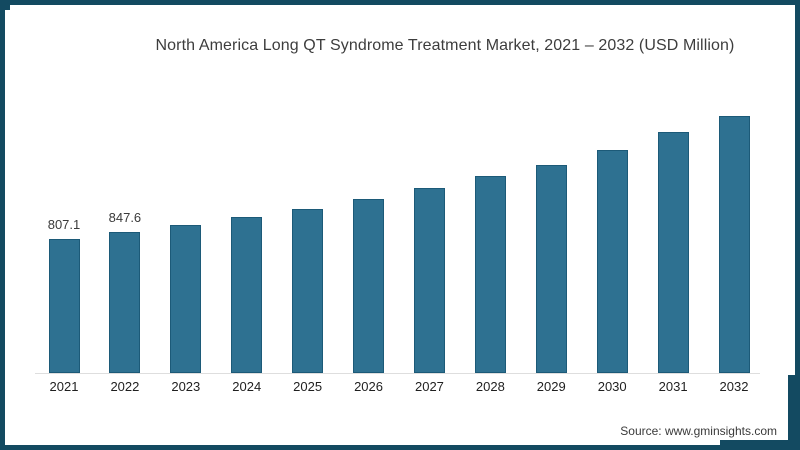 The width and height of the screenshot is (800, 450). What do you see at coordinates (734, 386) in the screenshot?
I see `x-tick-label-2032: 2032` at bounding box center [734, 386].